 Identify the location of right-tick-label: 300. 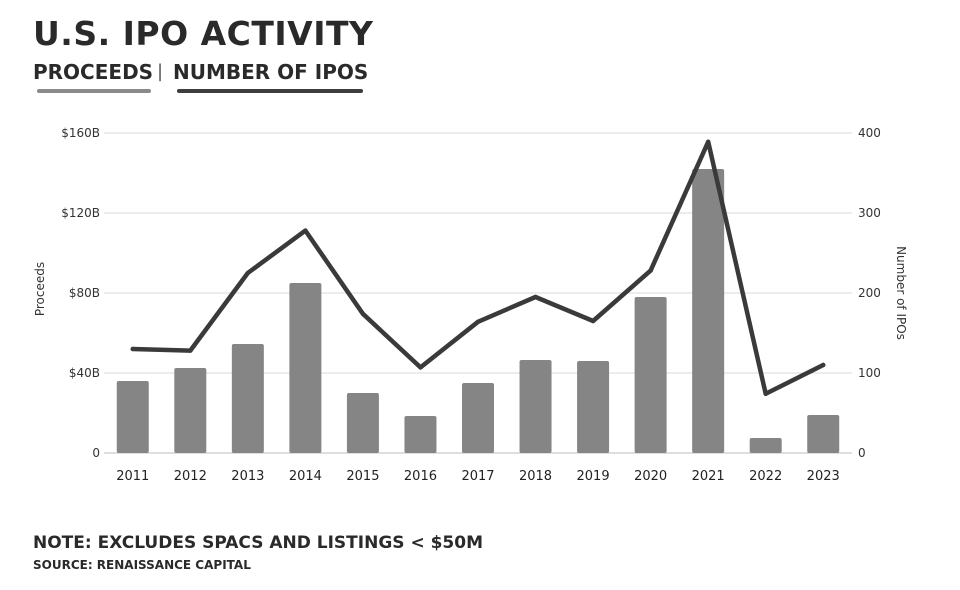
(869, 213).